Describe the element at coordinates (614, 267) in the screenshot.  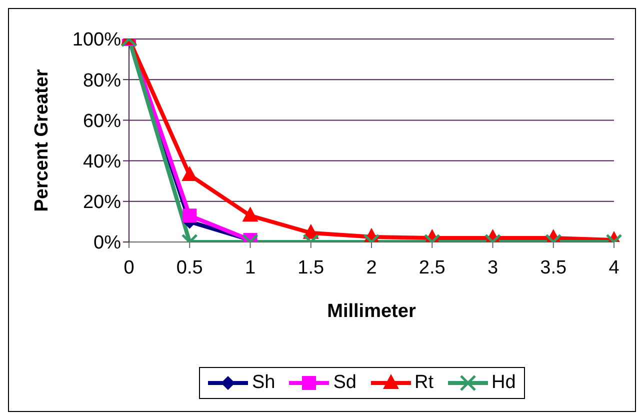
I see `x-tick-label: 4` at that location.